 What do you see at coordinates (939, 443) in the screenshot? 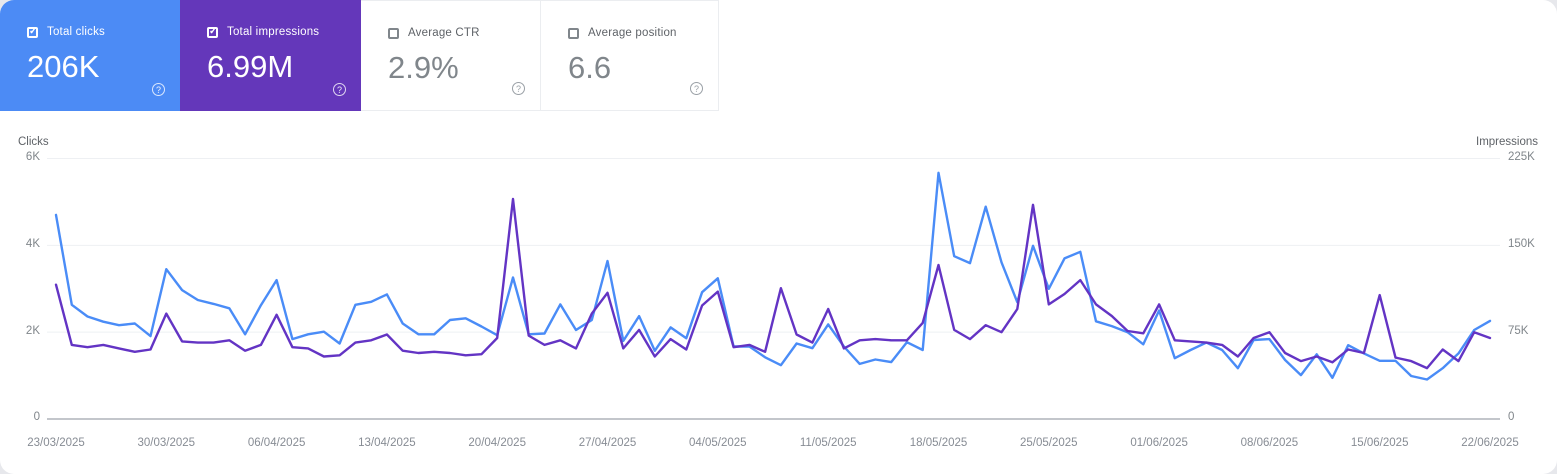
I see `x-axis-label: 18/05/2025` at bounding box center [939, 443].